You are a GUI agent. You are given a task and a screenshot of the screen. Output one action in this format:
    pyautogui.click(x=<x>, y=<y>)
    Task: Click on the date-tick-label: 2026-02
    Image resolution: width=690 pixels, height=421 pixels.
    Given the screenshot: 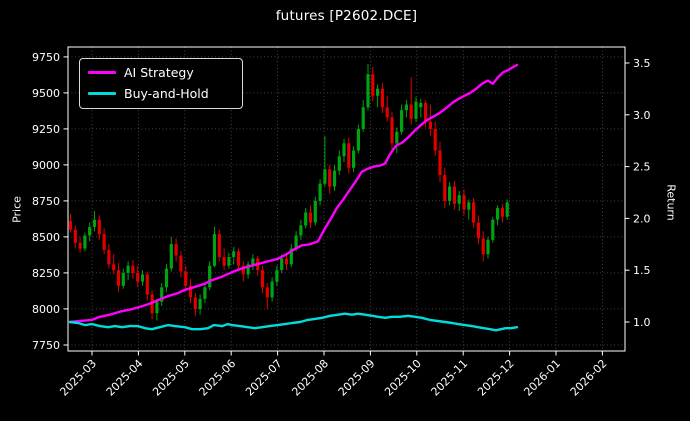 What is the action you would take?
    pyautogui.click(x=589, y=378)
    